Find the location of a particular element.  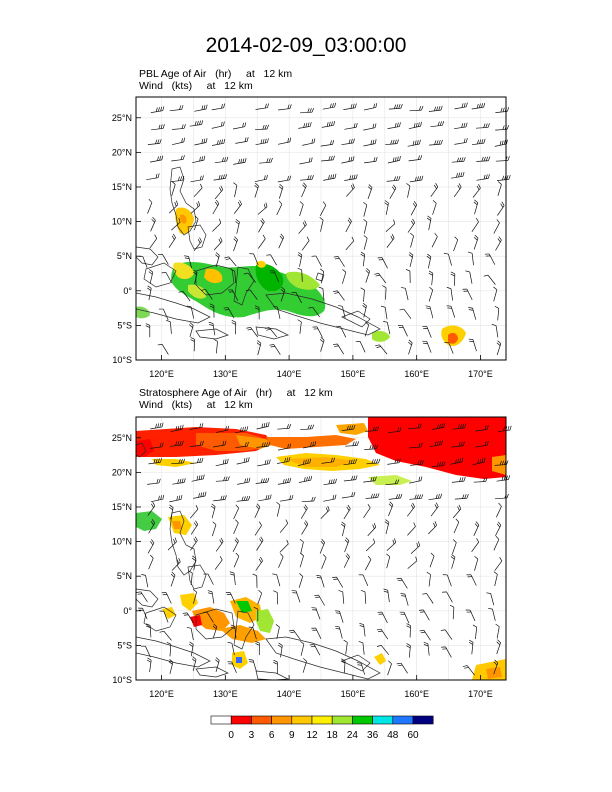

lon-tick-label: 150°E is located at coordinates (353, 694).